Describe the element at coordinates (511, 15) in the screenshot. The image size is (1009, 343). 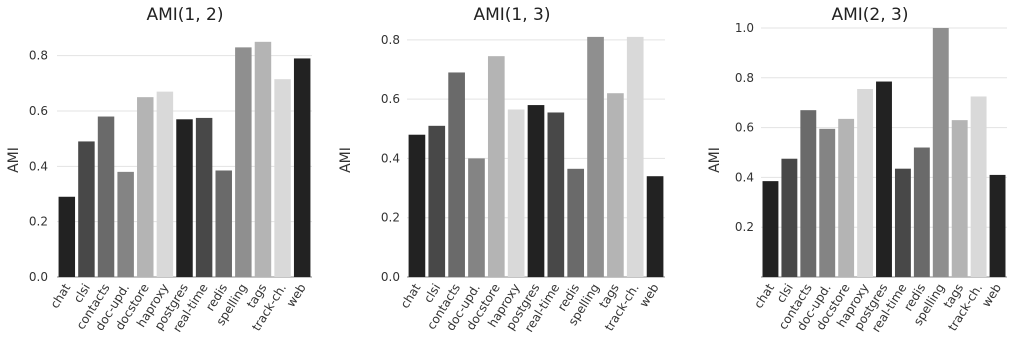
I see `chart-title: AMI(1, 3)` at that location.